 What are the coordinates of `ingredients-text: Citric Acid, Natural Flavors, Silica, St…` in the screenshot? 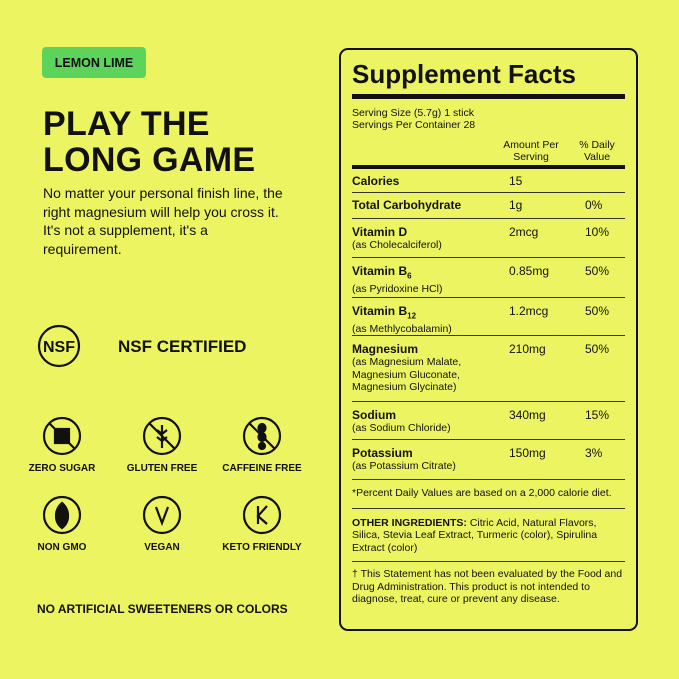 It's located at (475, 535).